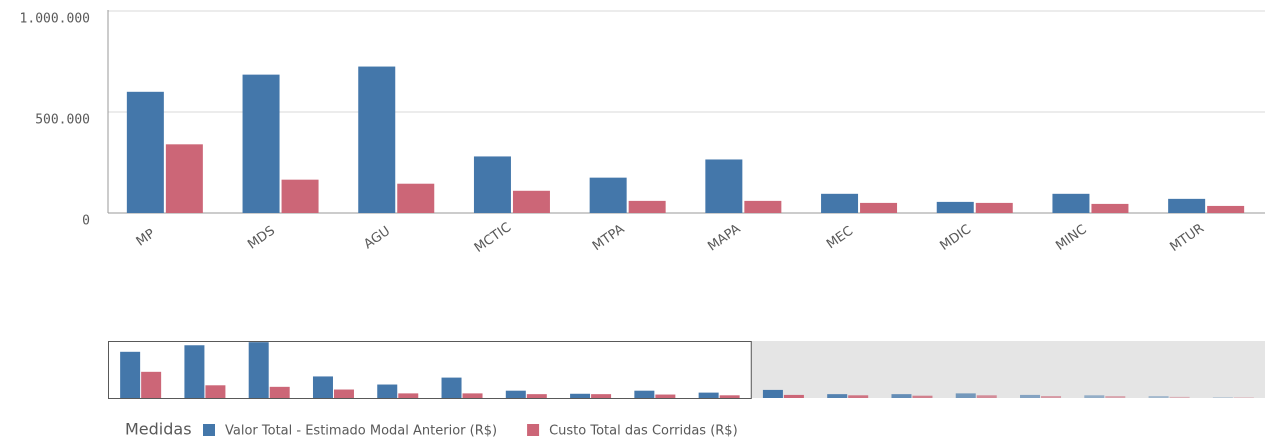 The image size is (1265, 445). What do you see at coordinates (1187, 238) in the screenshot?
I see `x-tick-label: MTUR` at bounding box center [1187, 238].